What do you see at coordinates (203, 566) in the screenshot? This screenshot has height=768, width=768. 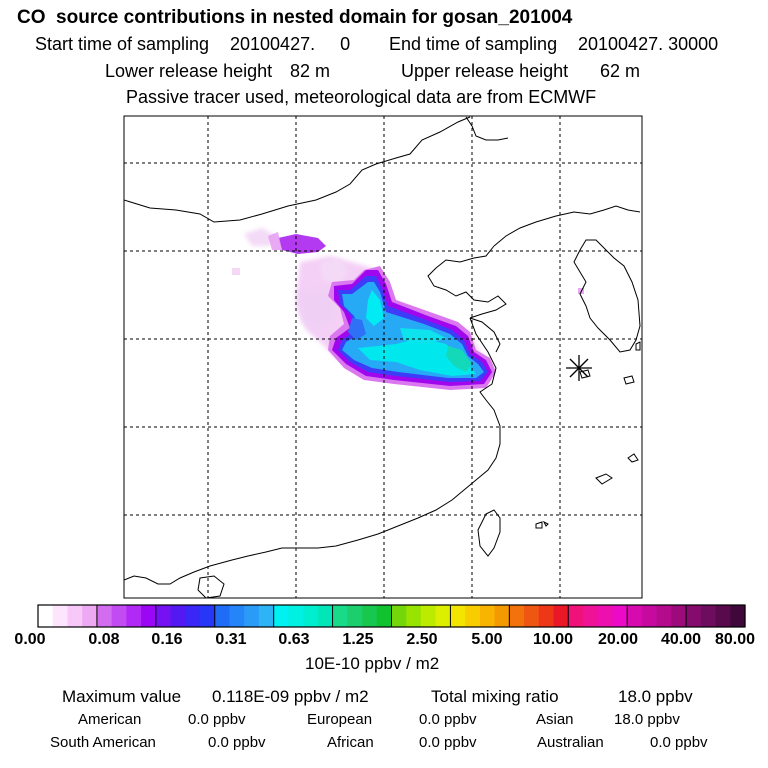 I see `hainan-mainland-coast` at bounding box center [203, 566].